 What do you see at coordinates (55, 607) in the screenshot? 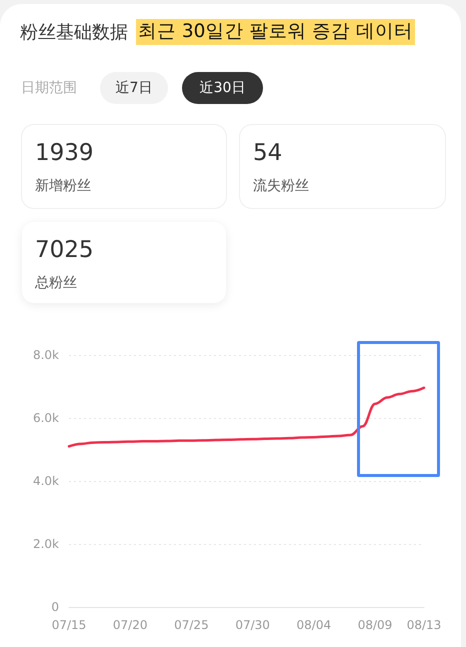
I see `y-tick-label: 0` at bounding box center [55, 607].